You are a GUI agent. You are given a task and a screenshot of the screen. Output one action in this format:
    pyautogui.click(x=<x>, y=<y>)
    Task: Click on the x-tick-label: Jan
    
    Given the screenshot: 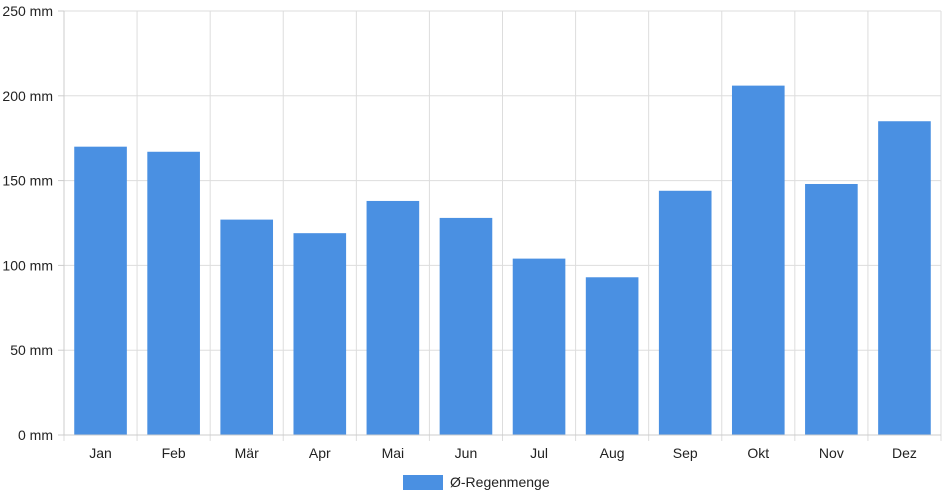 What is the action you would take?
    pyautogui.click(x=100, y=453)
    